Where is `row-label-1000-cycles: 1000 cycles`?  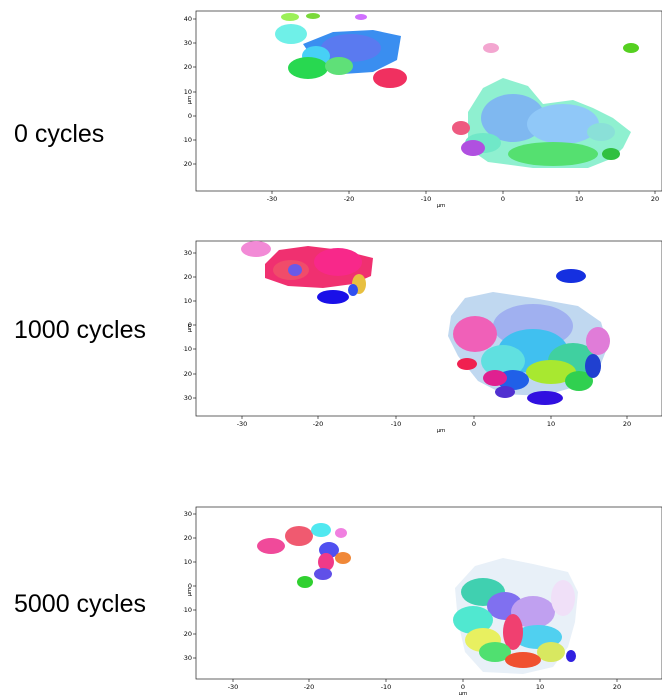
row-label-1000-cycles: 1000 cycles is located at coordinates (80, 330).